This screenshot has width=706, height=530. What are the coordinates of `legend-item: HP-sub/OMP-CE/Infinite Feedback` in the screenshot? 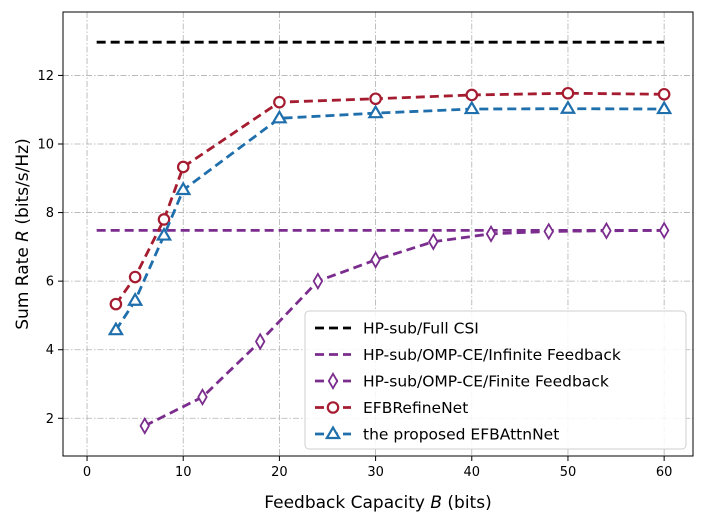 It's located at (468, 355).